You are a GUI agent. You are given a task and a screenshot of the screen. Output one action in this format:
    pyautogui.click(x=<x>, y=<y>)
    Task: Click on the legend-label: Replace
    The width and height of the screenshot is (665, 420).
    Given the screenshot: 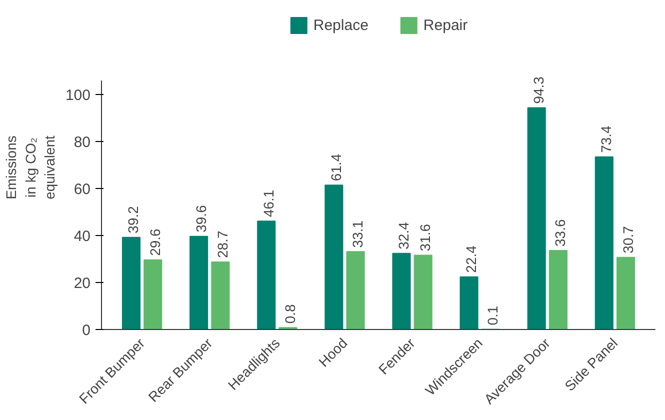 What is the action you would take?
    pyautogui.click(x=340, y=25)
    